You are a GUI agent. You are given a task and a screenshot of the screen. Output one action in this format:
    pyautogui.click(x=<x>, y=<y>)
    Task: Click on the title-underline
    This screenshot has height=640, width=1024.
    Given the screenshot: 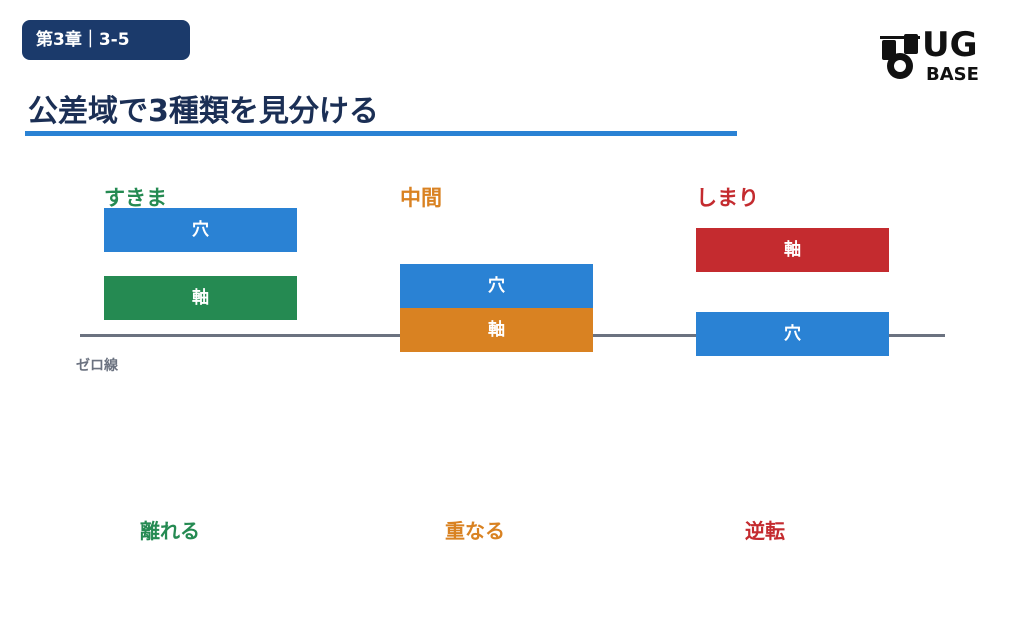 What is the action you would take?
    pyautogui.click(x=381, y=133)
    